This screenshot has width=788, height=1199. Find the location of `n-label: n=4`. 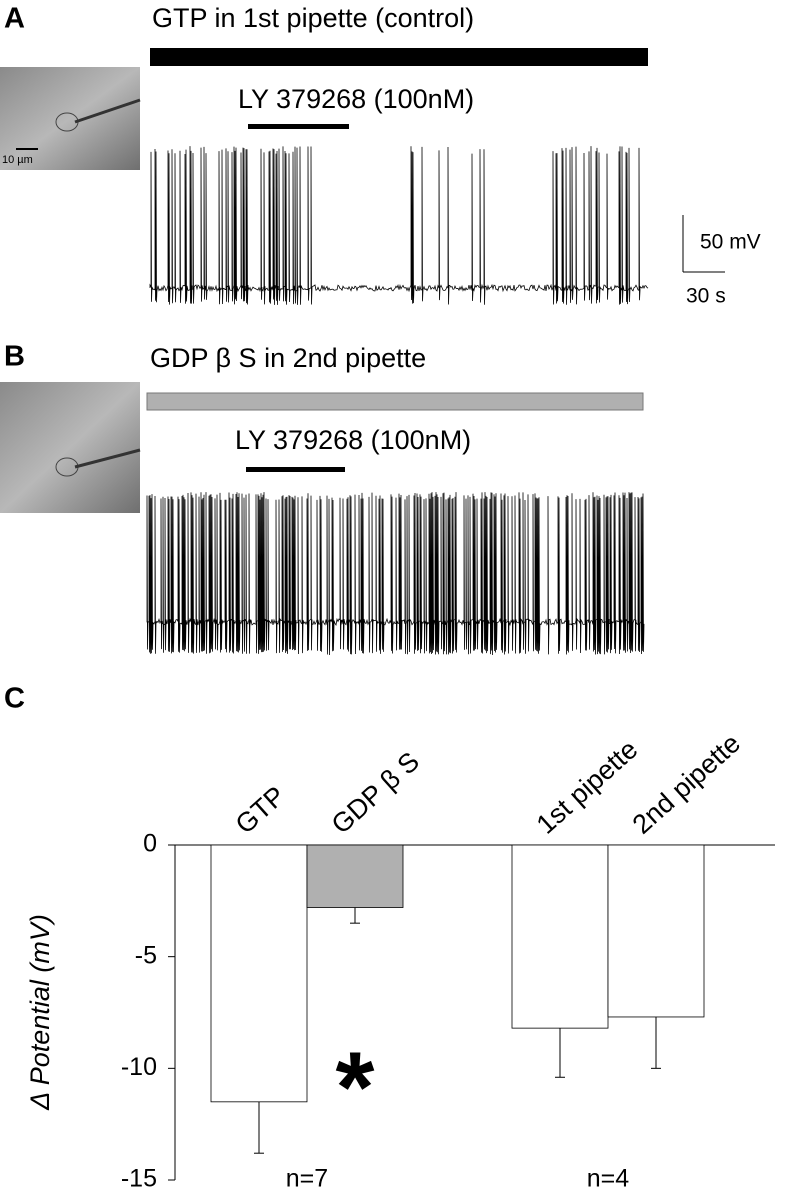

n-label: n=4 is located at coordinates (608, 1179).